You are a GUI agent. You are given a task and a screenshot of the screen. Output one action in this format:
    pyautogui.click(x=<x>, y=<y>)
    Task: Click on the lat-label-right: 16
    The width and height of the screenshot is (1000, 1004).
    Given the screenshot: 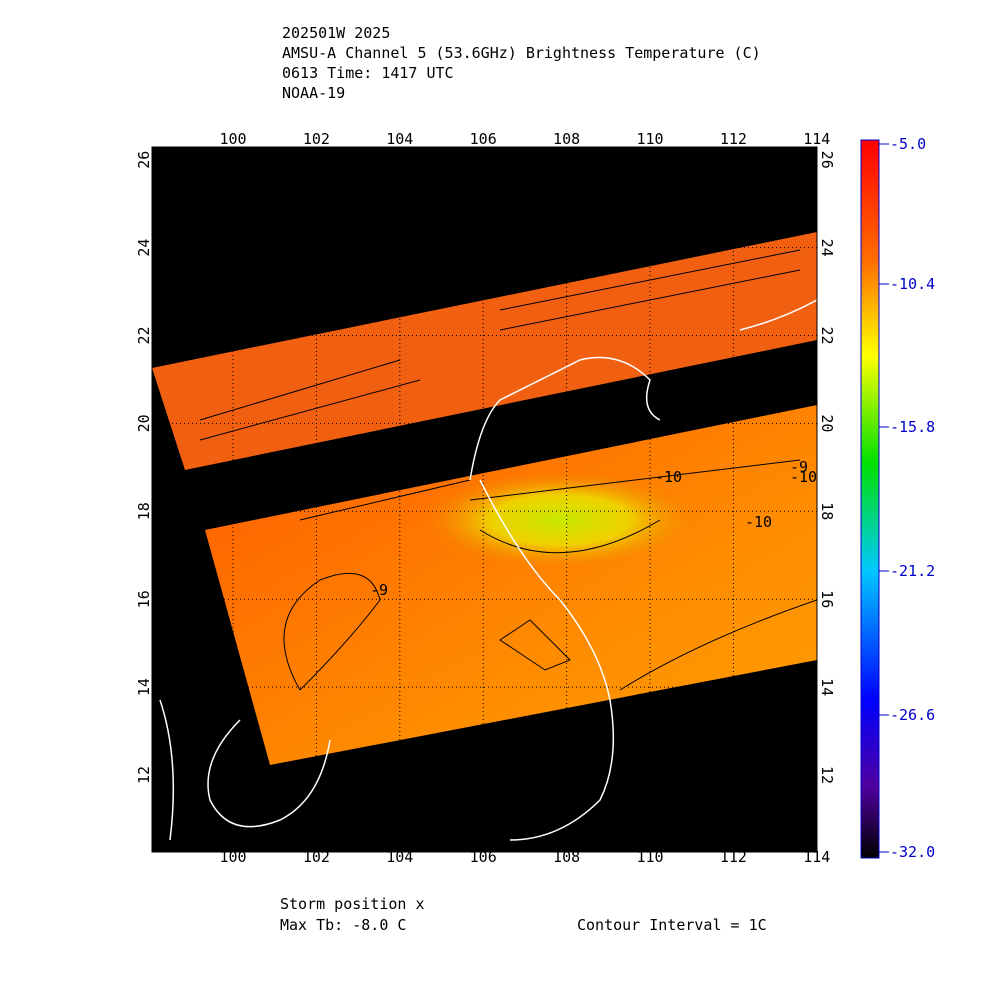 What is the action you would take?
    pyautogui.click(x=827, y=599)
    